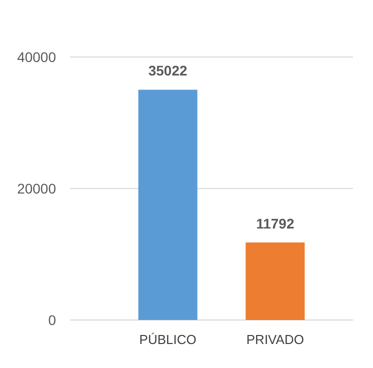  Describe the element at coordinates (275, 339) in the screenshot. I see `x-tick-label: PRIVADO` at that location.